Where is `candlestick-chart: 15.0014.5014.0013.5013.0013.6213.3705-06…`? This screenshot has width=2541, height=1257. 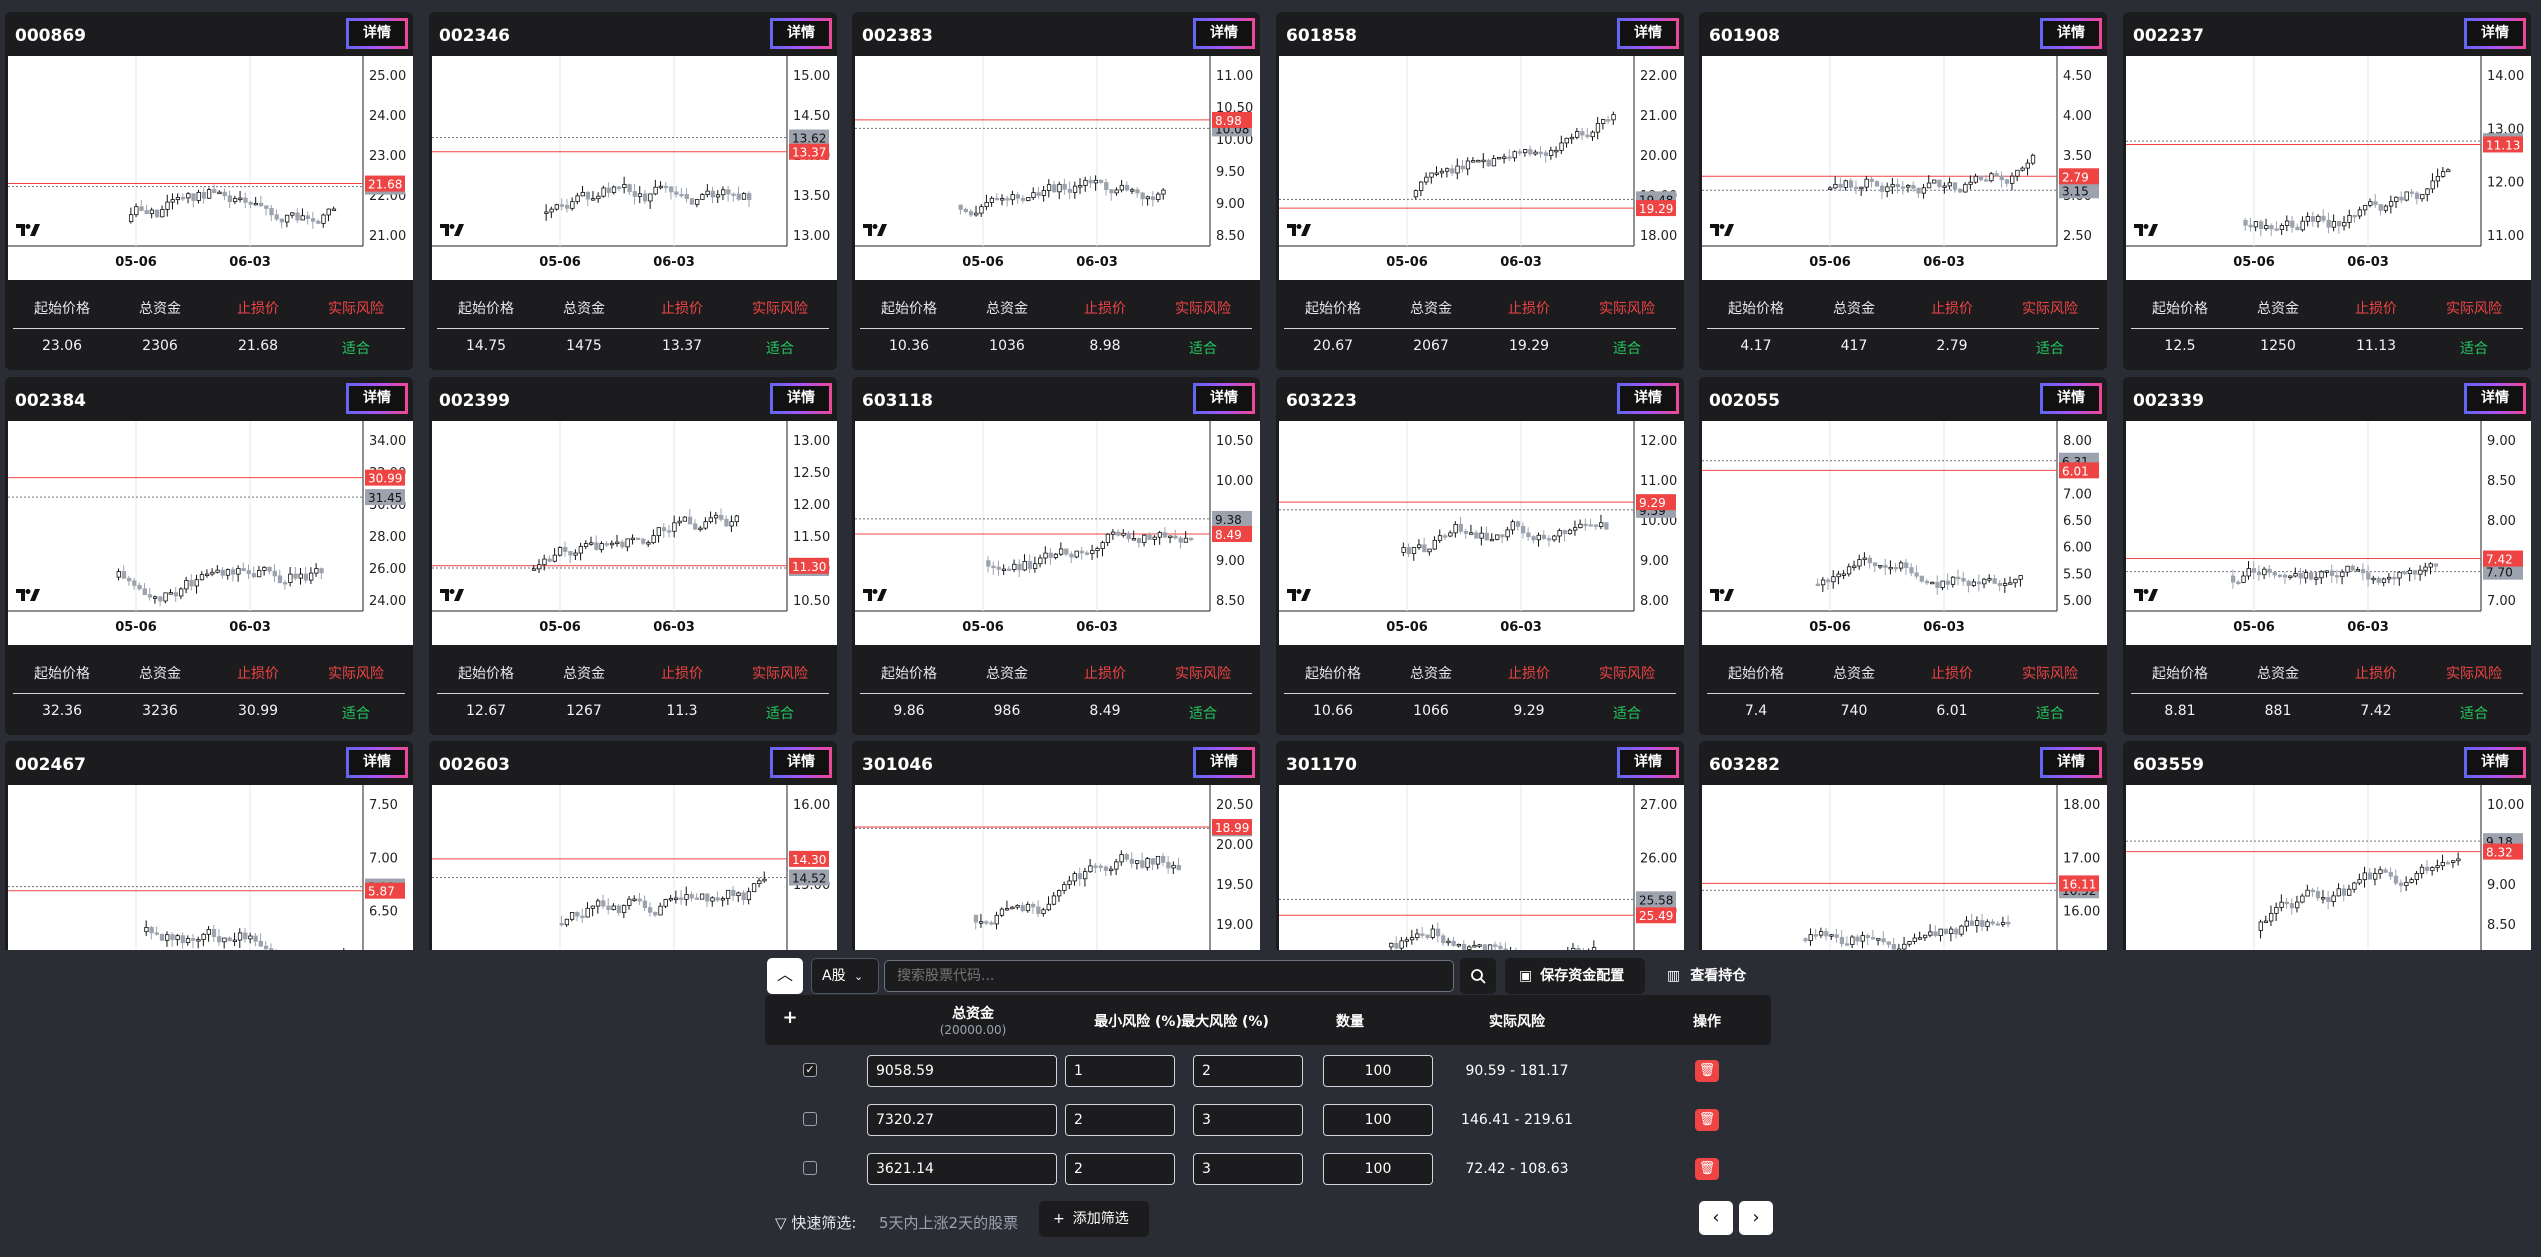 candlestick-chart: 15.0014.5014.0013.5013.0013.6213.3705-06… is located at coordinates (634, 168).